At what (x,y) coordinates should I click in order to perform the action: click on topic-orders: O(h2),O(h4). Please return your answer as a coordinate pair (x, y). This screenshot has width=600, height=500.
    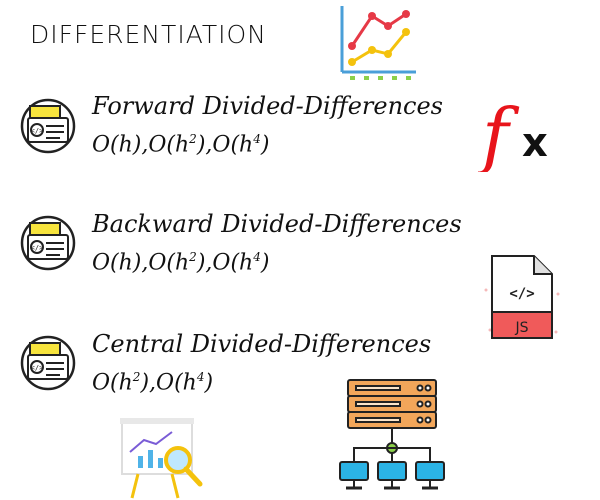
    Looking at the image, I should click on (153, 383).